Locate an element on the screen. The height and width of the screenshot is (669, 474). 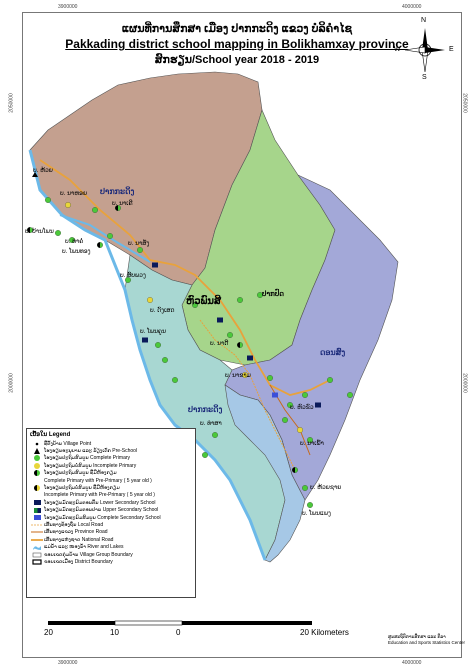
village-label: ບ. ດົງເສດ is located at coordinates (162, 311).